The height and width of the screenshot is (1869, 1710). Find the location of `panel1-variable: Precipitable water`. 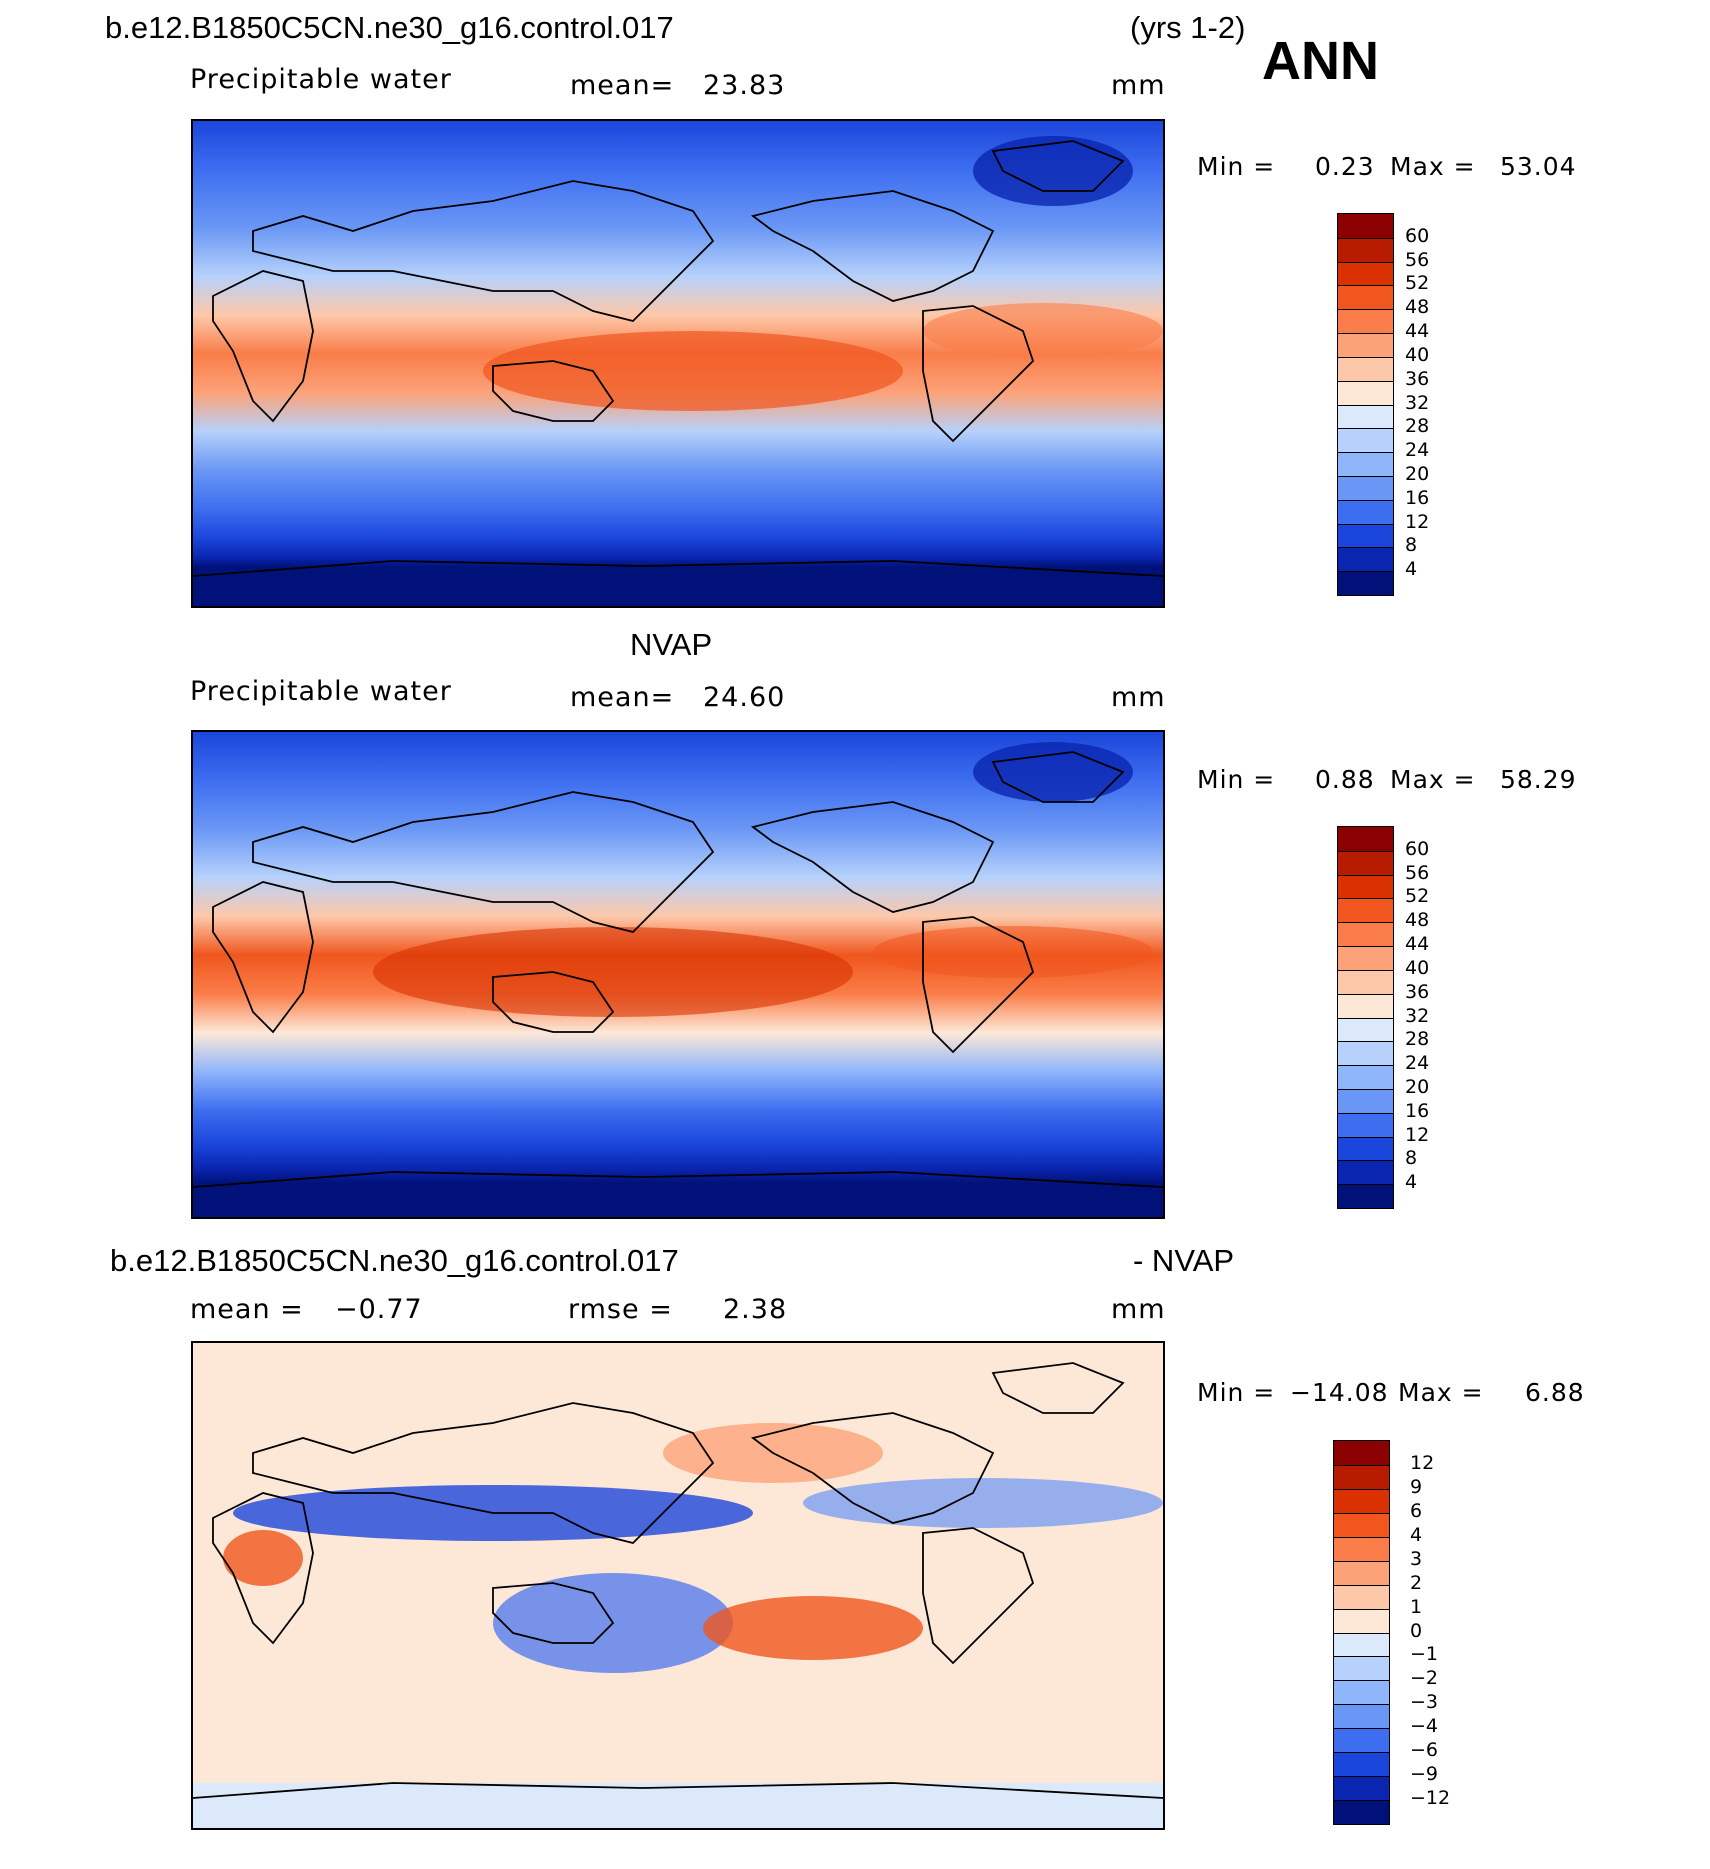

panel1-variable: Precipitable water is located at coordinates (321, 79).